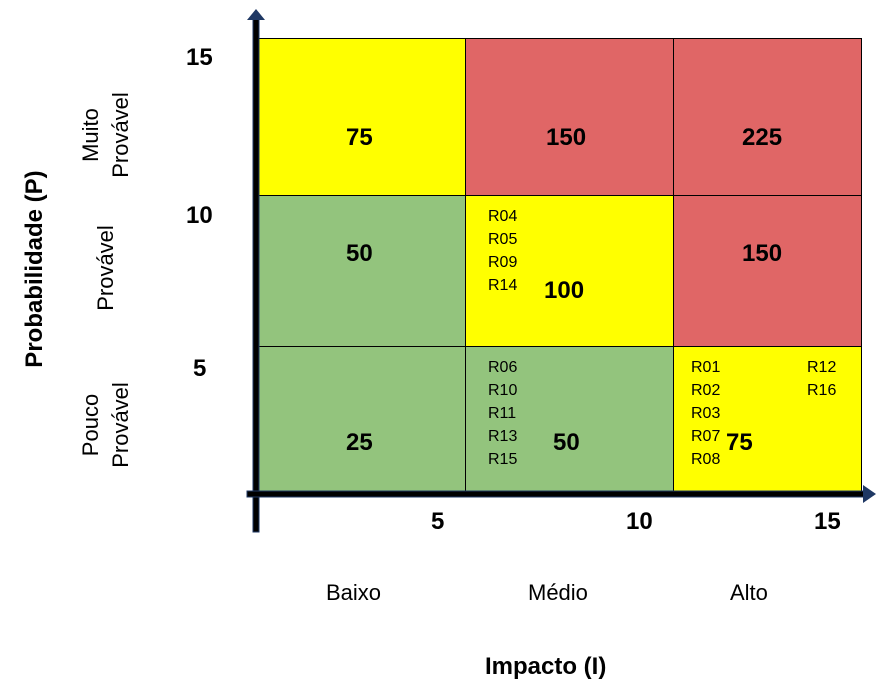 The height and width of the screenshot is (686, 879). I want to click on x-axis-arrow, so click(869, 494).